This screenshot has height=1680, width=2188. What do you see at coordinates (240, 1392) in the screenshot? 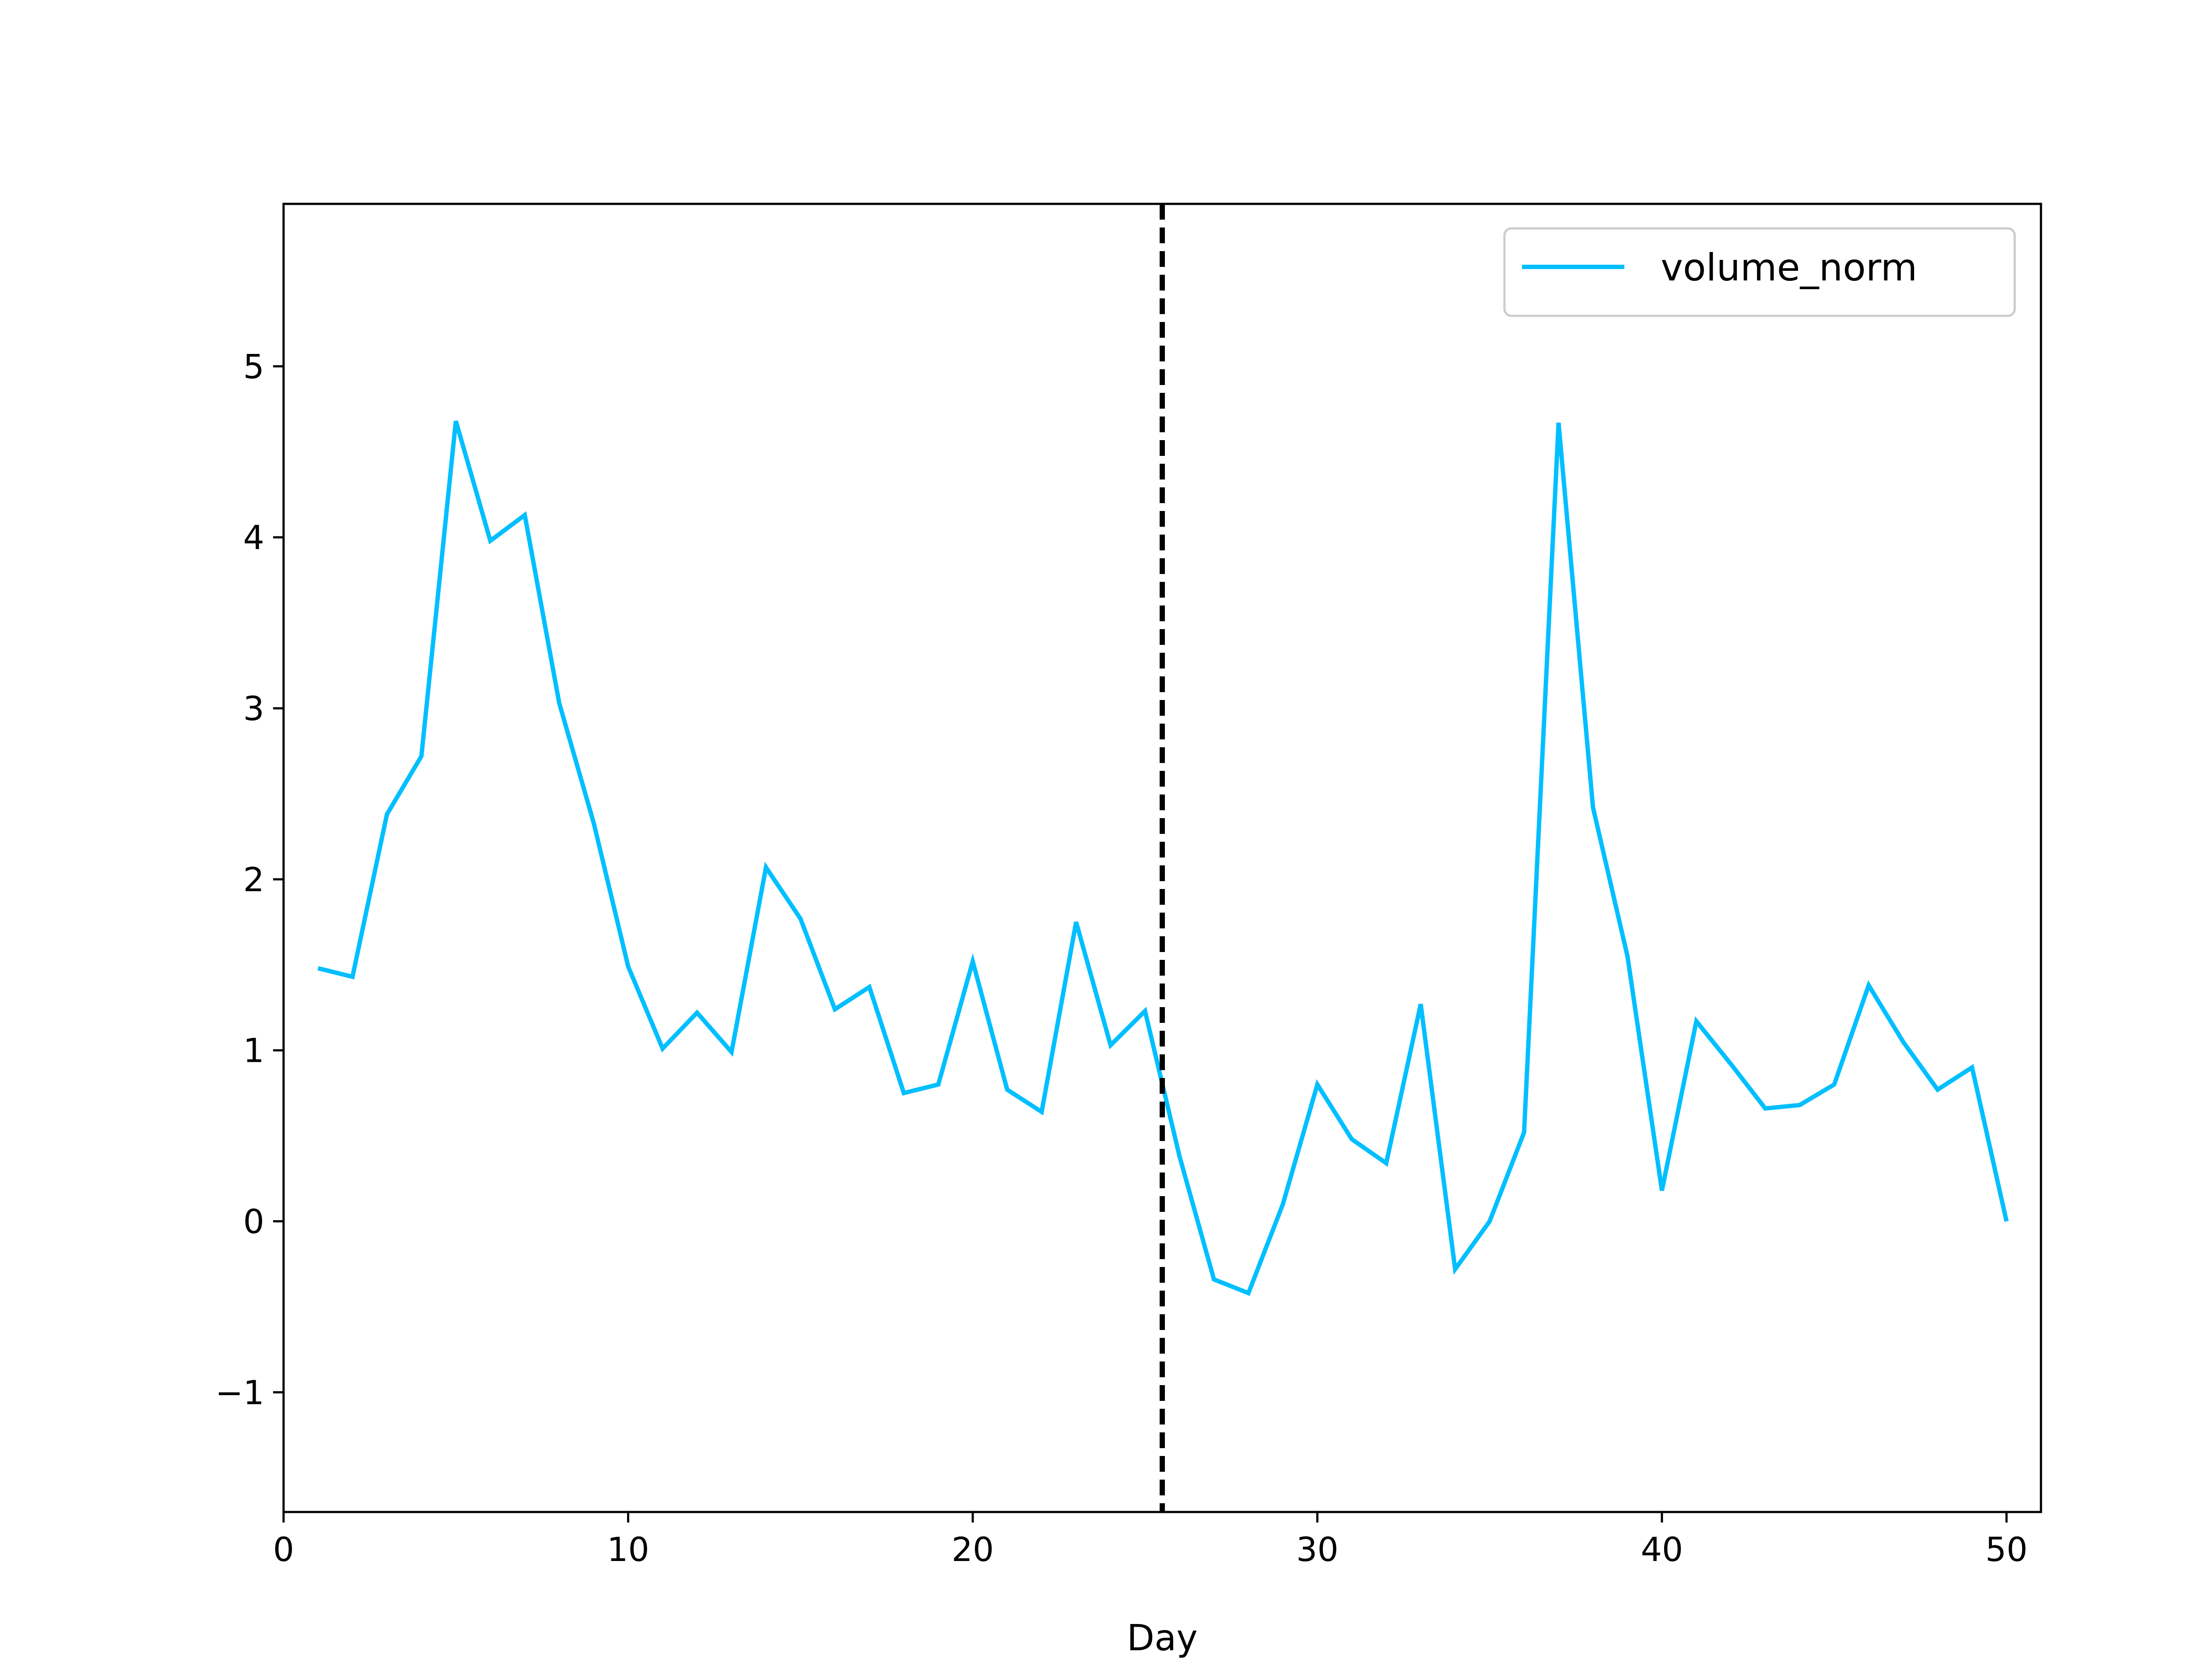
I see `y-tick-label: −1` at bounding box center [240, 1392].